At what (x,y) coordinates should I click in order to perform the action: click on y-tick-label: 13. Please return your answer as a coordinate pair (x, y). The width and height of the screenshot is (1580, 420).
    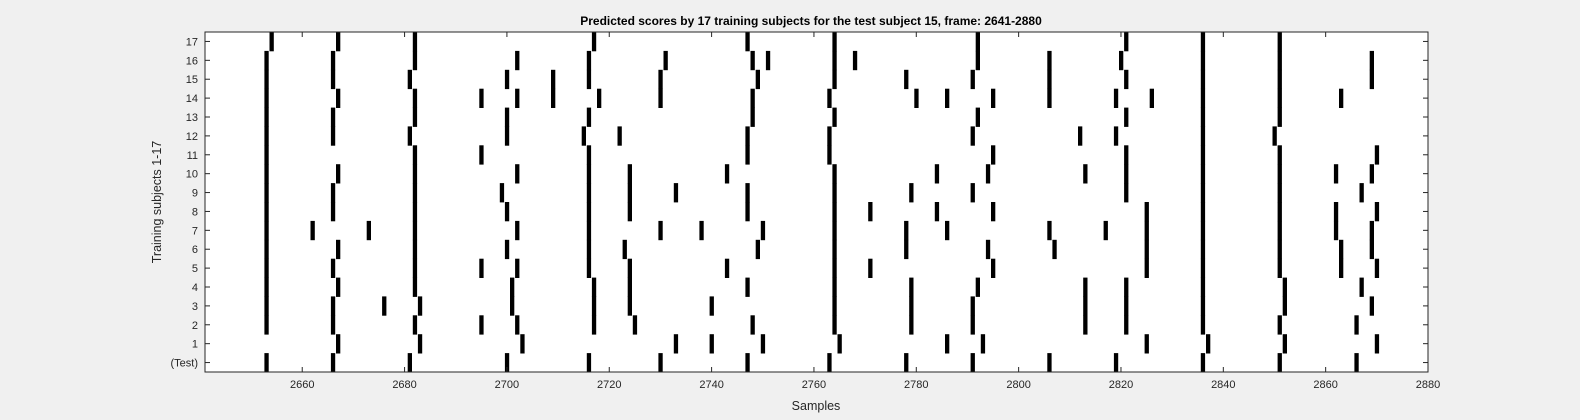
    Looking at the image, I should click on (192, 118).